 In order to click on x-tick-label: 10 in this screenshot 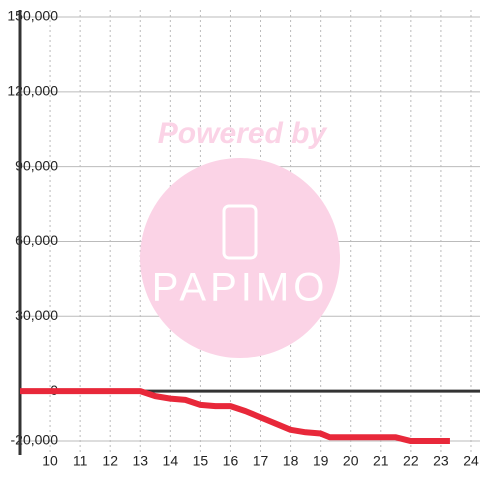, I will do `click(50, 461)`.